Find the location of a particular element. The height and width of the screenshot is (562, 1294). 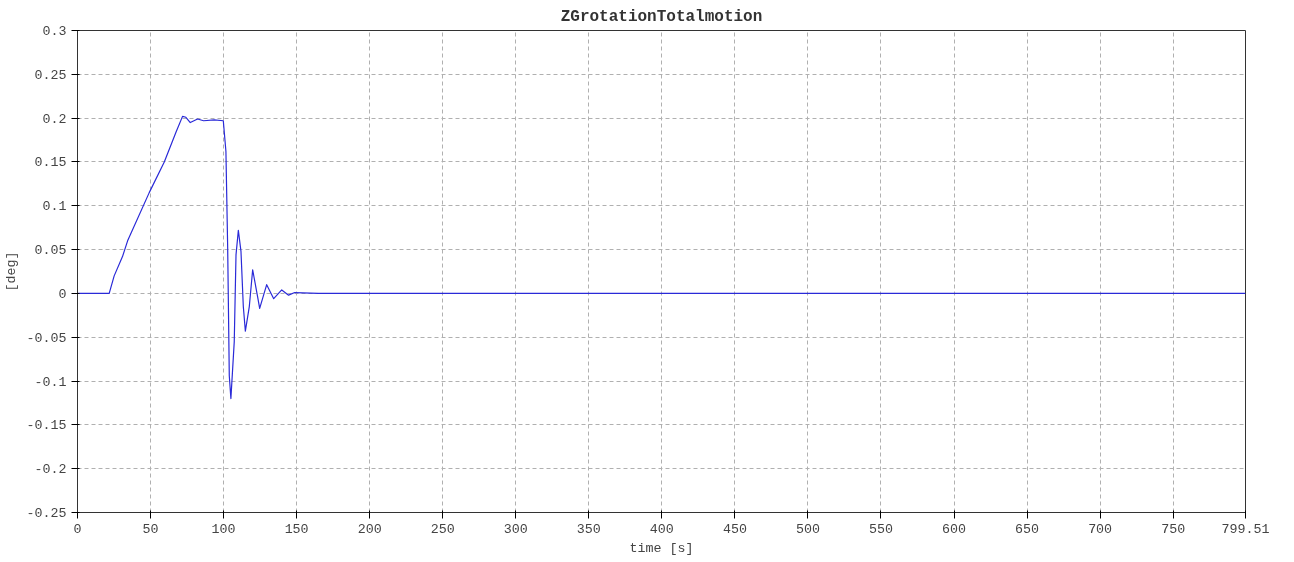

y-tick-label: 0.15 is located at coordinates (50, 163).